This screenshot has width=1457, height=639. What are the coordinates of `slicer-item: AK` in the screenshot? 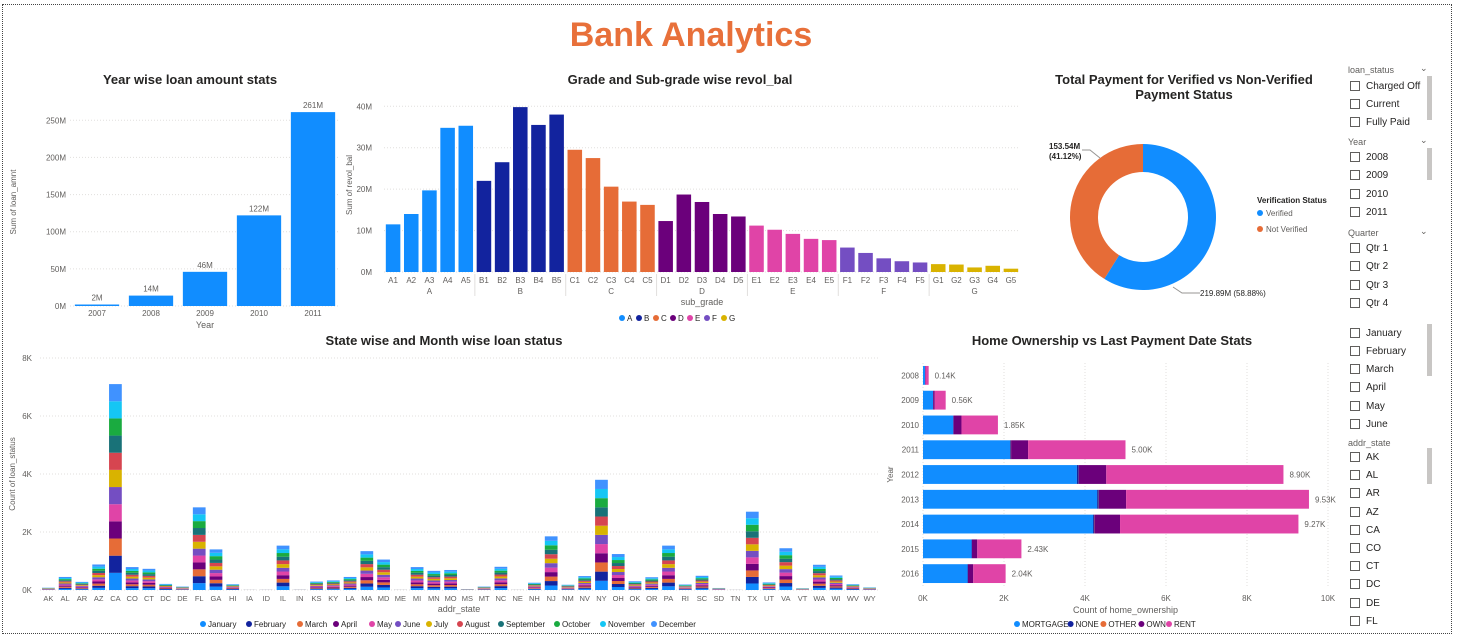 It's located at (1364, 457).